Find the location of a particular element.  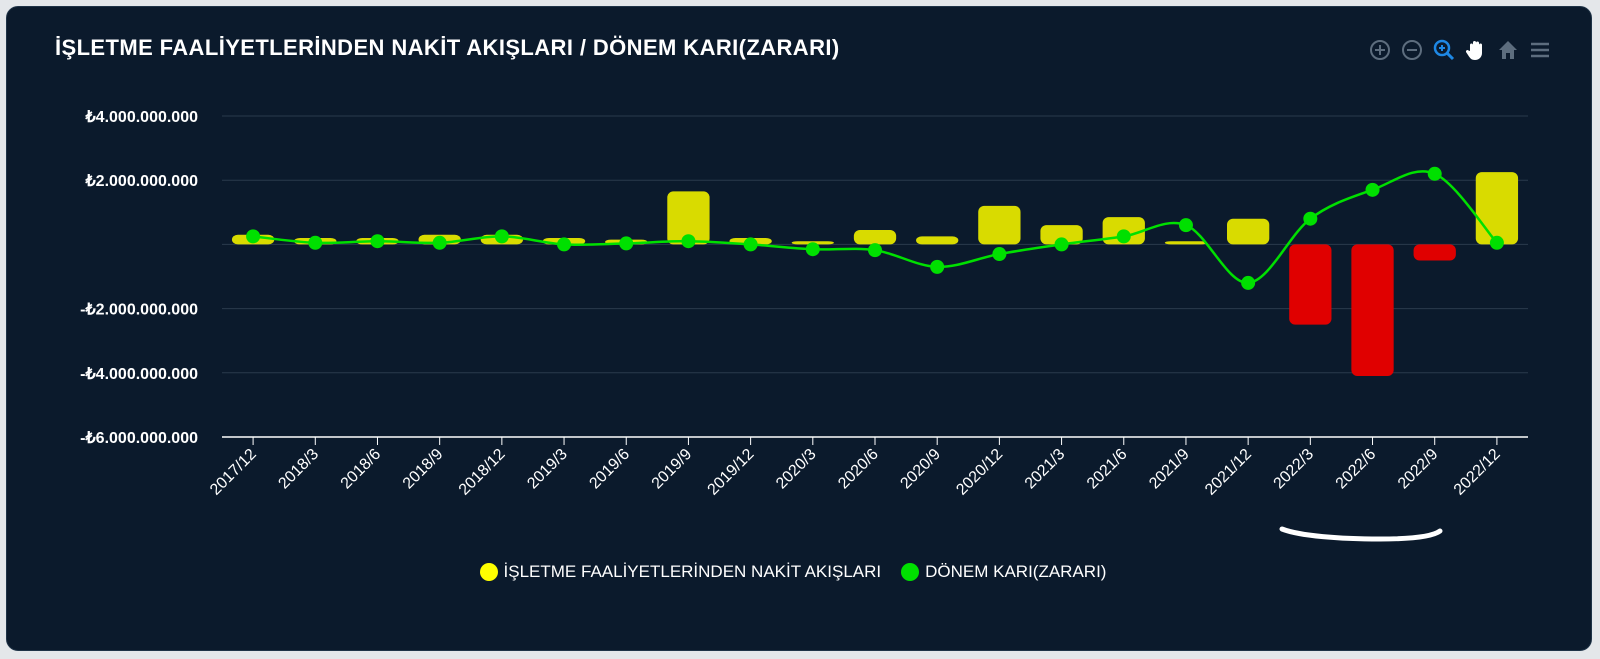

zoom-out-icon is located at coordinates (1412, 50).